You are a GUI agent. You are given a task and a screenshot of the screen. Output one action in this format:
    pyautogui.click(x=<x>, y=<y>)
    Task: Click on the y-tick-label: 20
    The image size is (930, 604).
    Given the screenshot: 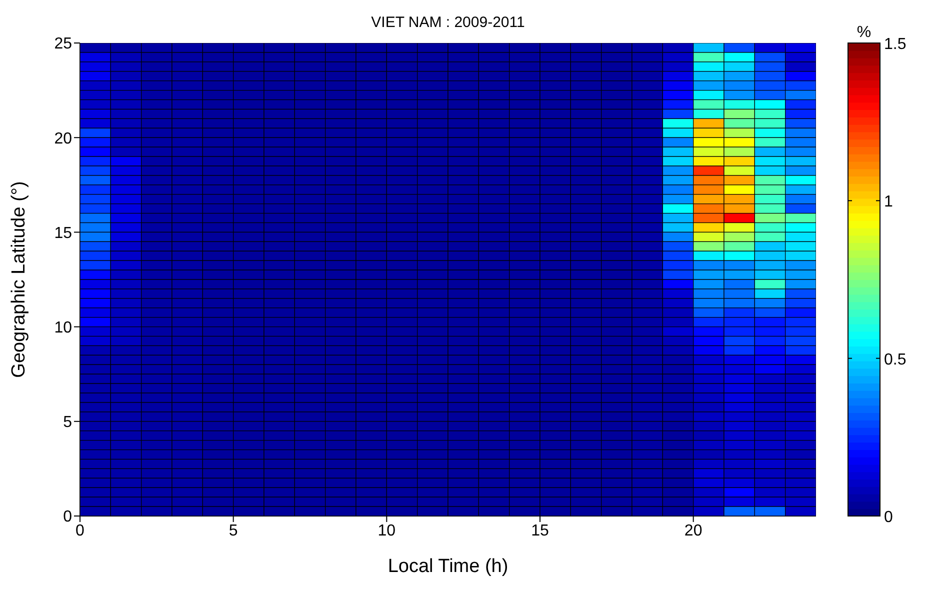 What is the action you would take?
    pyautogui.click(x=63, y=139)
    